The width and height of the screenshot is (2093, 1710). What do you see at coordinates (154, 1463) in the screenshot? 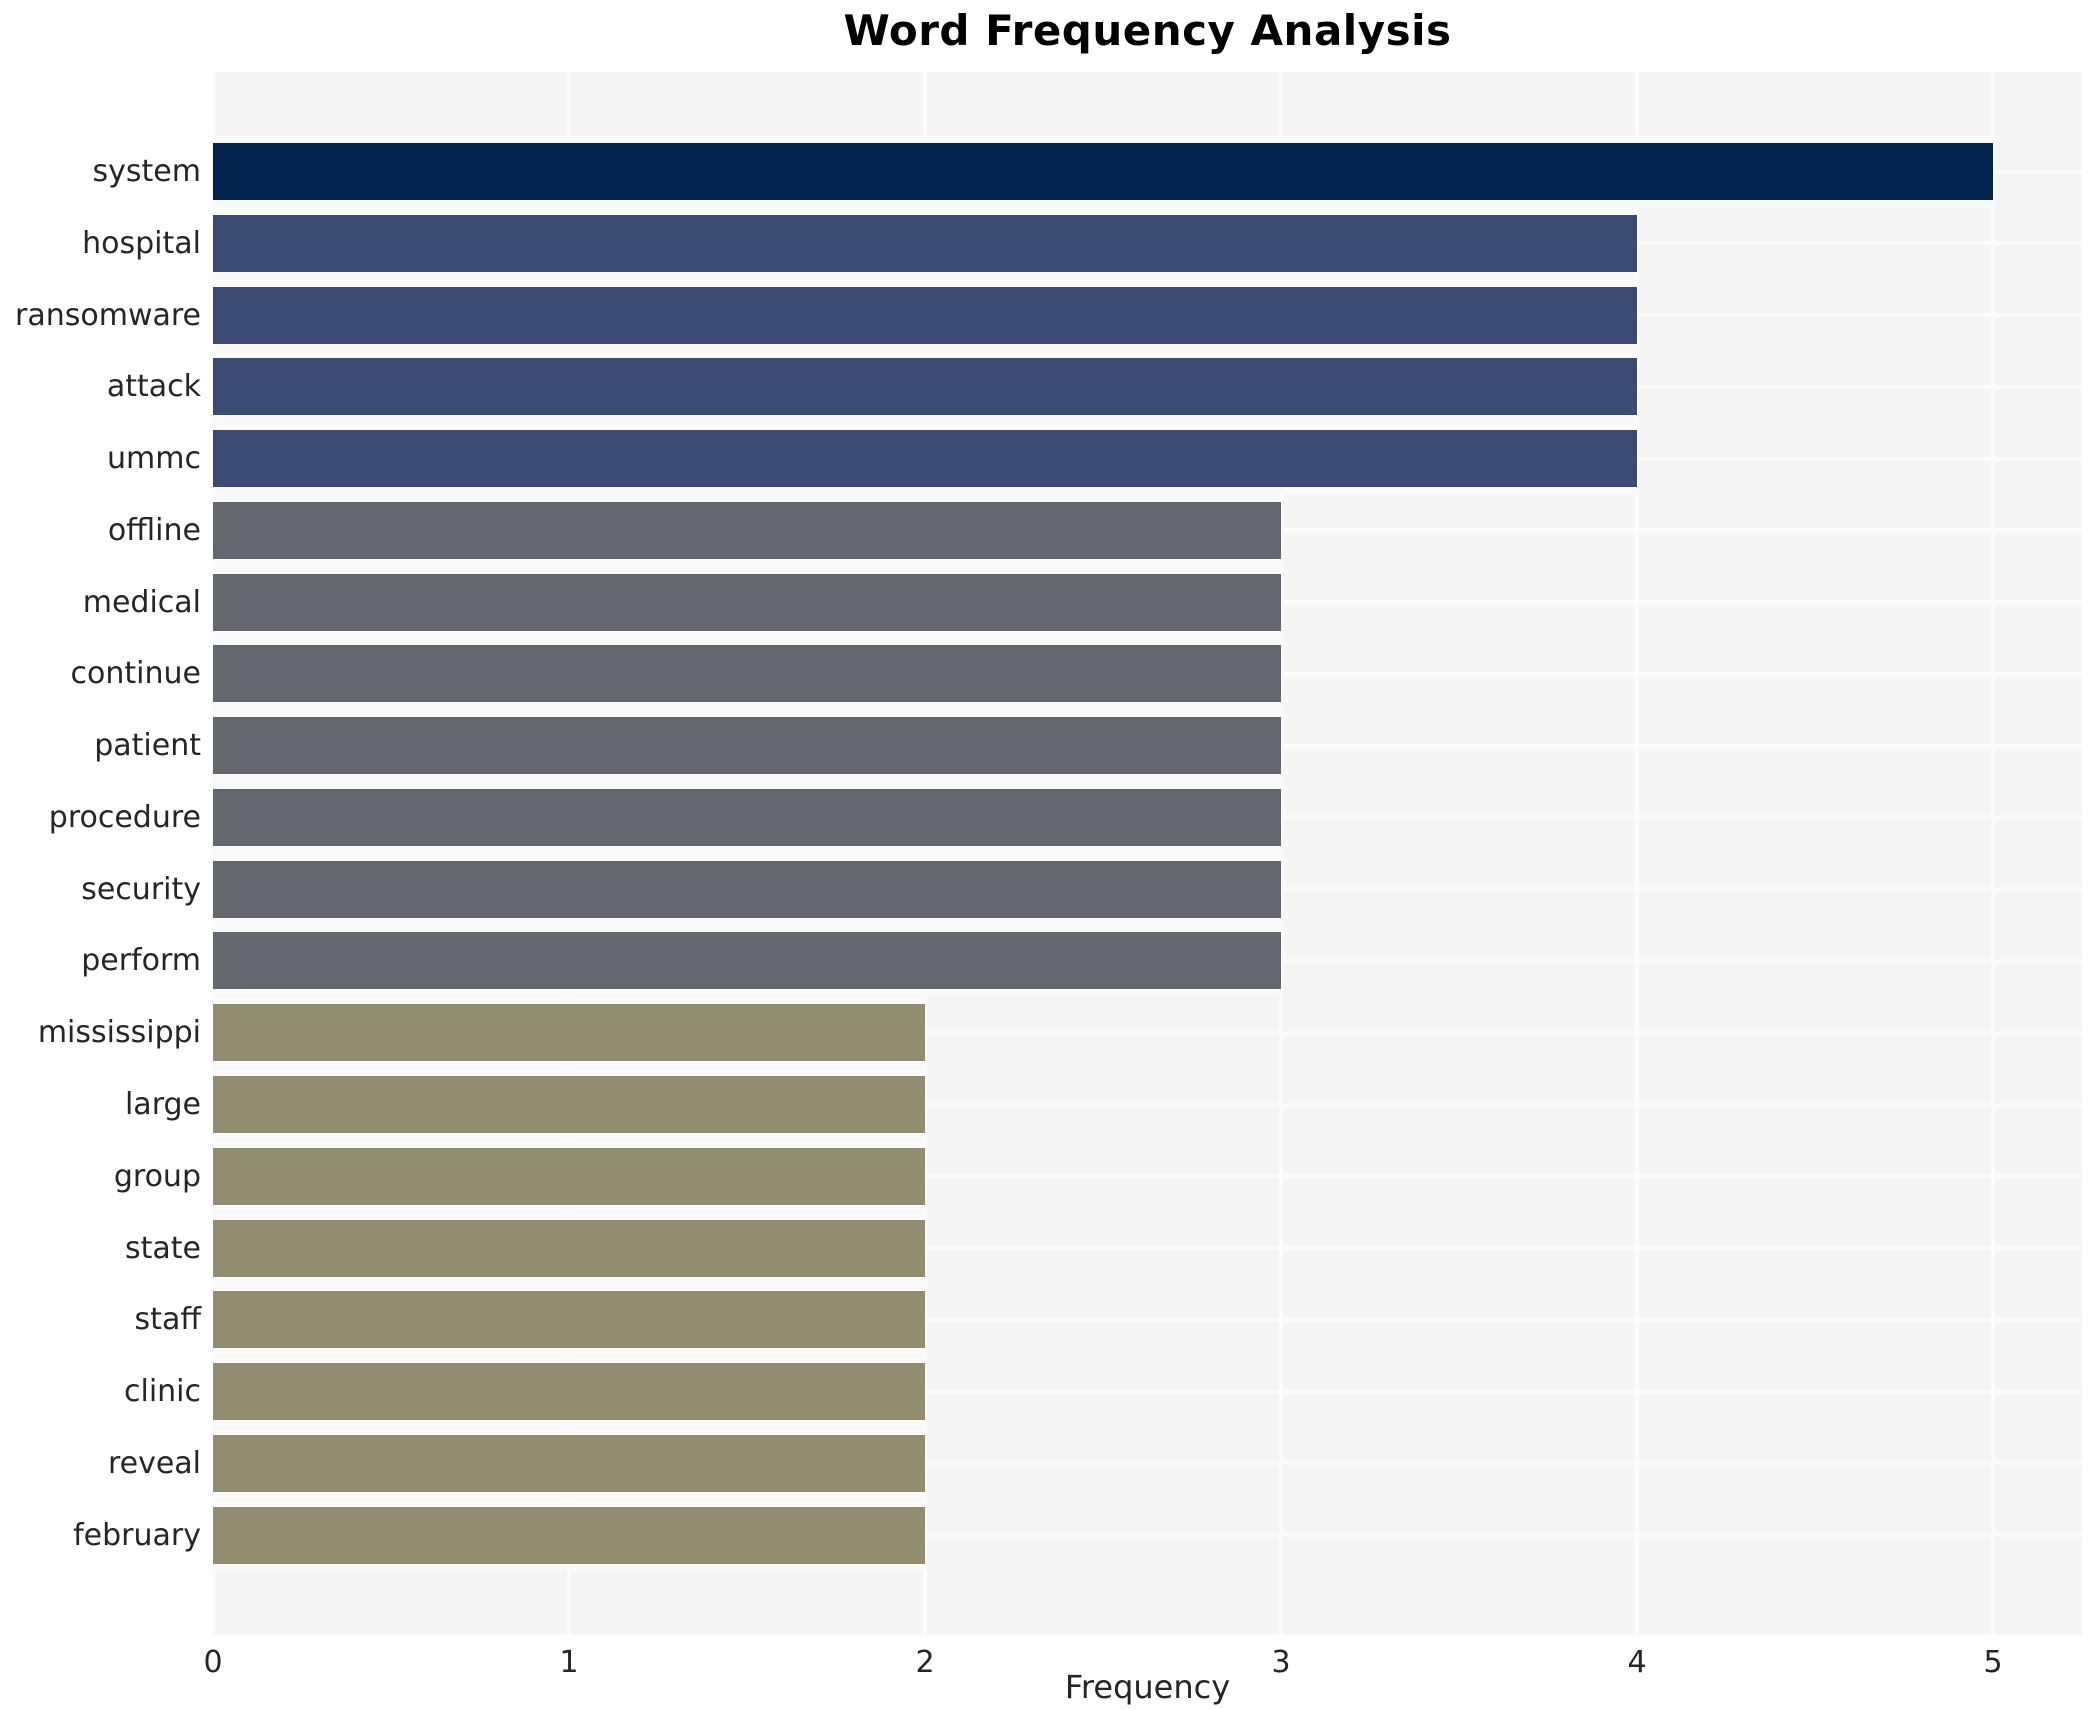
I see `y-label-reveal: reveal` at bounding box center [154, 1463].